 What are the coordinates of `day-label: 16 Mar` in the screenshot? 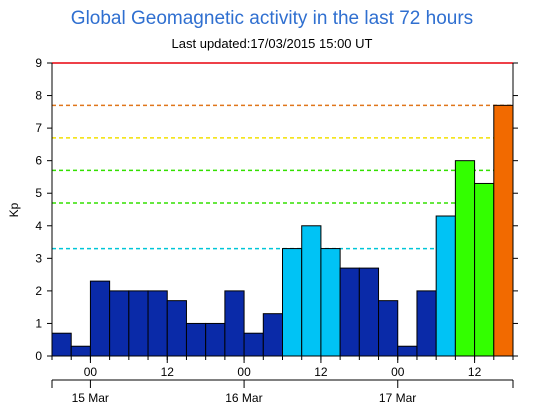 It's located at (243, 398).